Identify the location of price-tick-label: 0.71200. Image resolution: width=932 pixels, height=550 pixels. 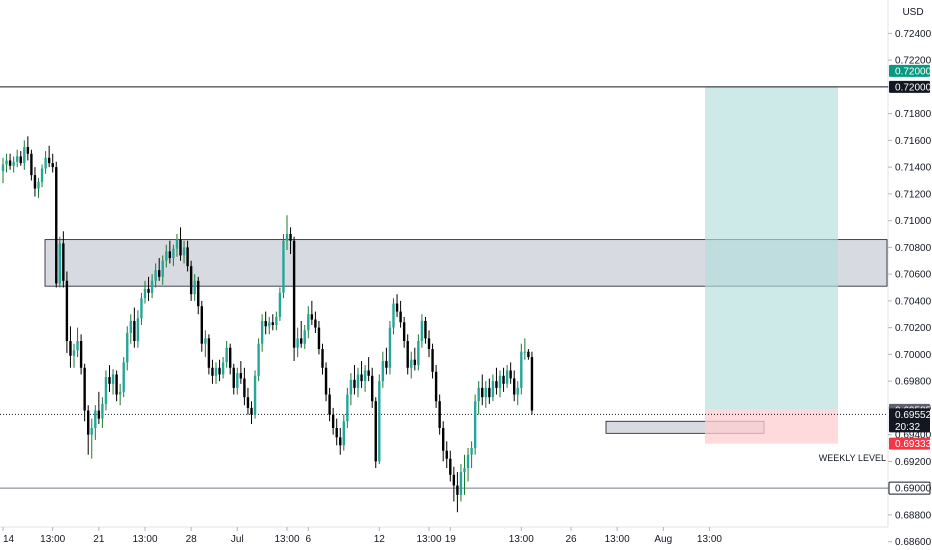
(913, 194).